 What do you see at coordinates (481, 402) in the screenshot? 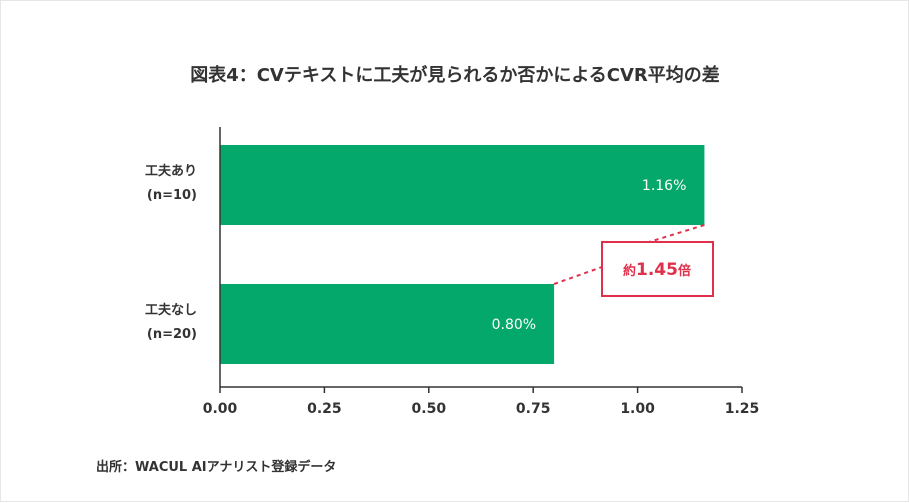
I see `x-axis-ticks: 0.00 0.25 0.50 0.75 1.00 1.25` at bounding box center [481, 402].